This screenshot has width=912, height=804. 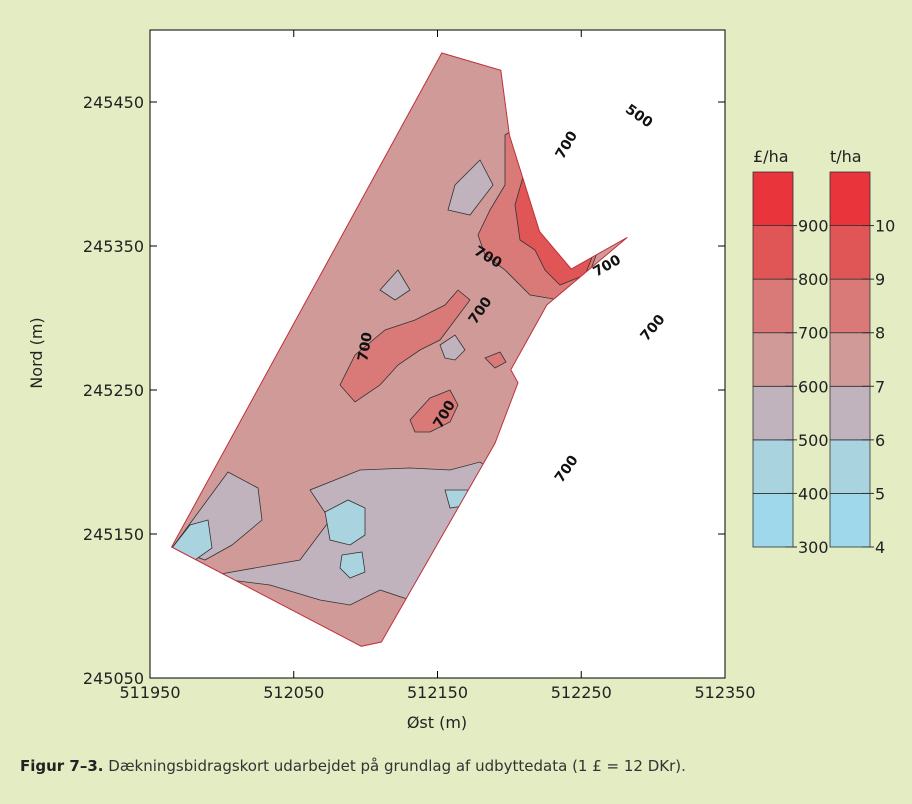 What do you see at coordinates (113, 678) in the screenshot?
I see `y-tick-label-1: 245050` at bounding box center [113, 678].